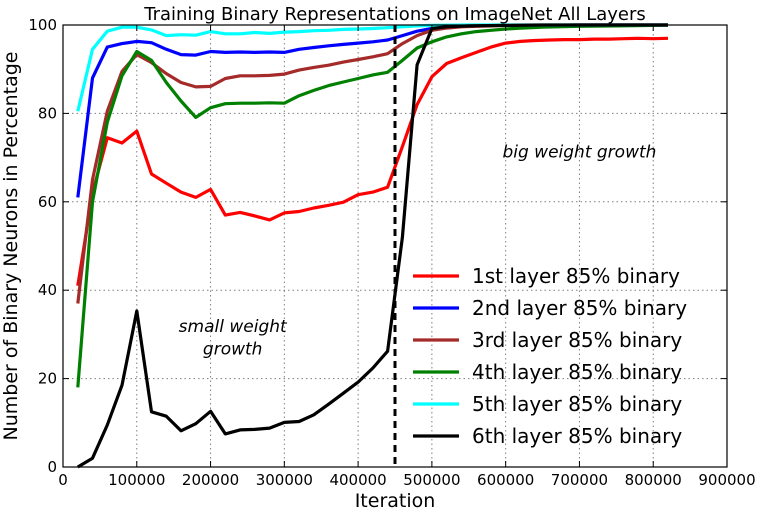  I want to click on x-tick-label: 300000, so click(284, 480).